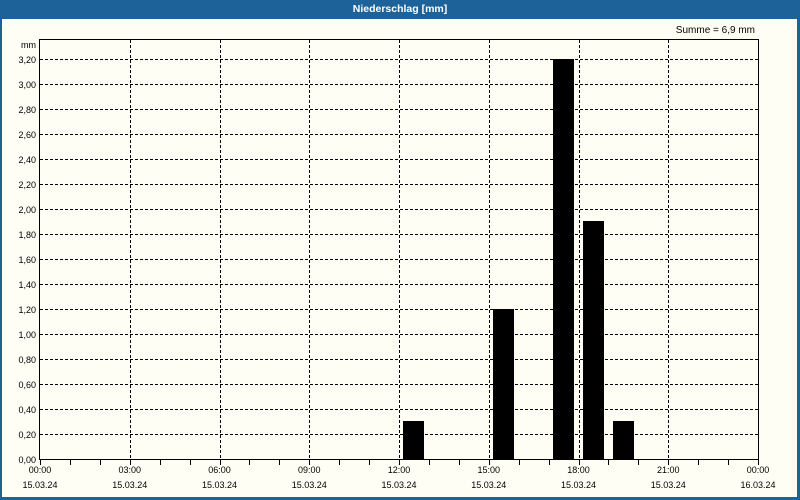 The width and height of the screenshot is (800, 500). Describe the element at coordinates (219, 470) in the screenshot. I see `x-tick-time-label: 06:00` at that location.